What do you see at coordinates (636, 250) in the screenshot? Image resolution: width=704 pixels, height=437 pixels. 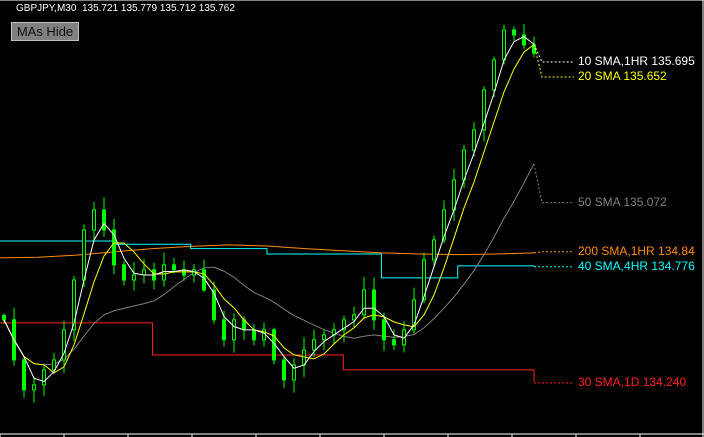 I see `ma-label: 200 SMA,1HR 134.84` at bounding box center [636, 250].